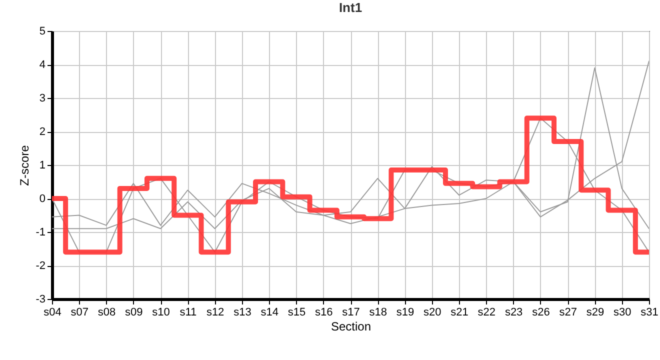  Describe the element at coordinates (42, 65) in the screenshot. I see `y-tick-label: 4` at that location.